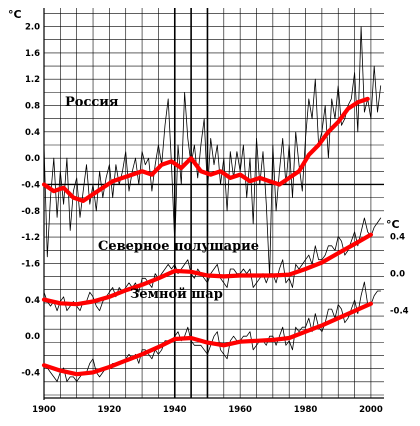 The height and width of the screenshot is (426, 420). Describe the element at coordinates (32, 80) in the screenshot. I see `y-tick-label-panel0-2: 1.2` at that location.